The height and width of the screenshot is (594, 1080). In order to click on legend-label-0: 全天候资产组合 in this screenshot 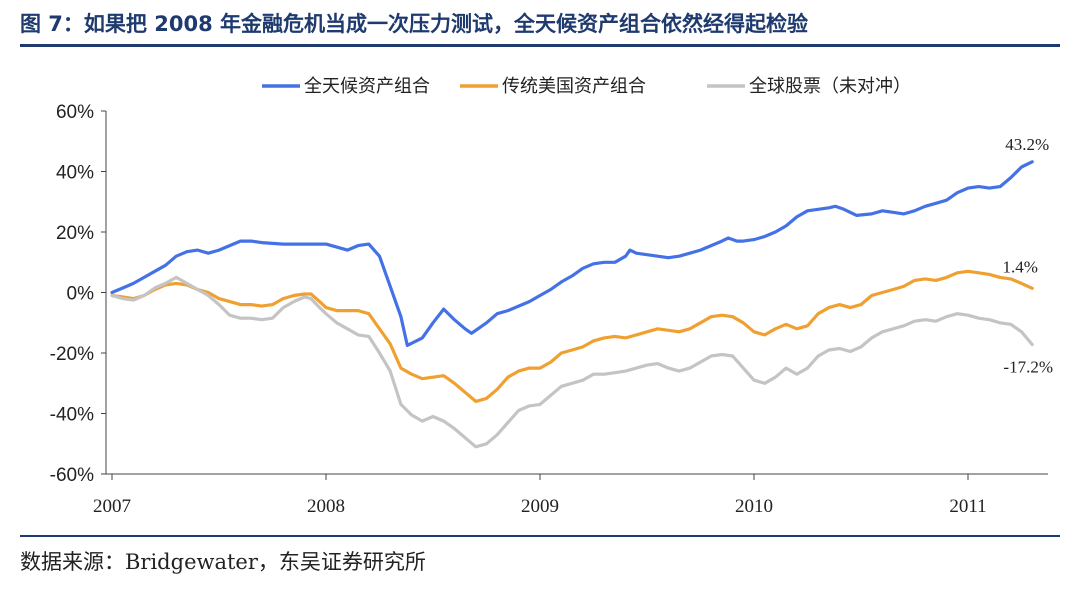, I will do `click(367, 86)`.